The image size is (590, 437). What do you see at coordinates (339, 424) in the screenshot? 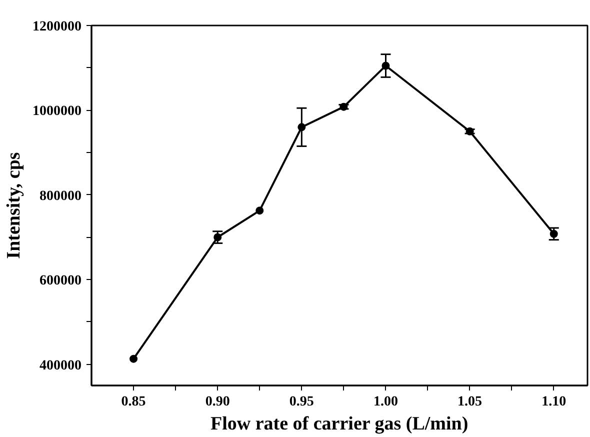
I see `x-axis-title: Flow rate of carrier gas (L/min)` at bounding box center [339, 424].